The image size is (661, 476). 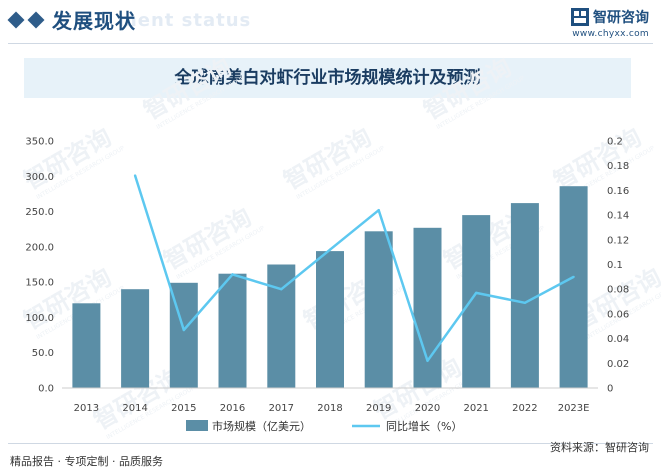 What do you see at coordinates (330, 319) in the screenshot?
I see `bar-2018` at bounding box center [330, 319].